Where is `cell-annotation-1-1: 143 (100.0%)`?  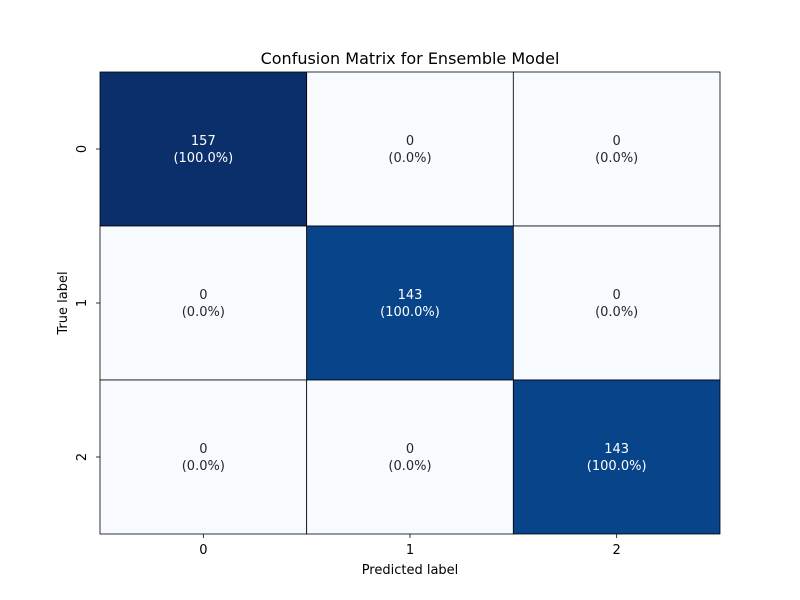 cell-annotation-1-1: 143 (100.0%) is located at coordinates (410, 304).